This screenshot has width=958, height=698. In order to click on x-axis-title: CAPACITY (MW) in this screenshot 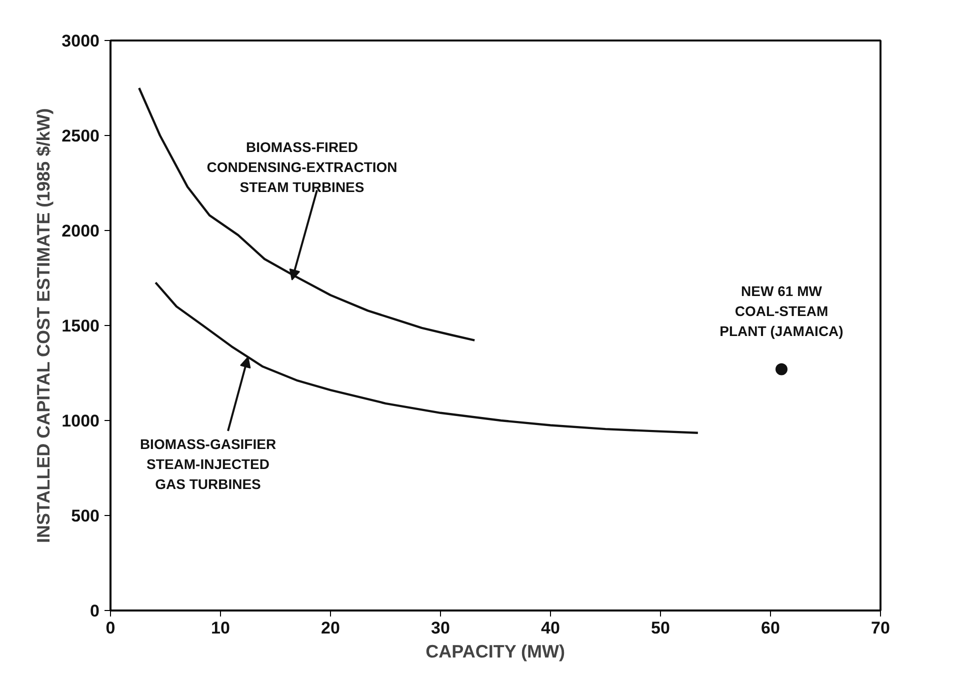, I will do `click(496, 652)`.